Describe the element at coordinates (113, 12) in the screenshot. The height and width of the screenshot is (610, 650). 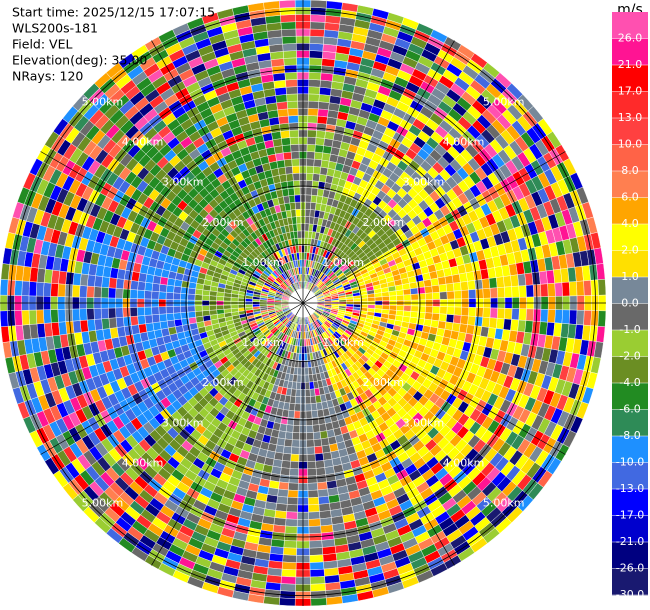
I see `info-line: Start time: 2025/12/15 17:07:15` at that location.